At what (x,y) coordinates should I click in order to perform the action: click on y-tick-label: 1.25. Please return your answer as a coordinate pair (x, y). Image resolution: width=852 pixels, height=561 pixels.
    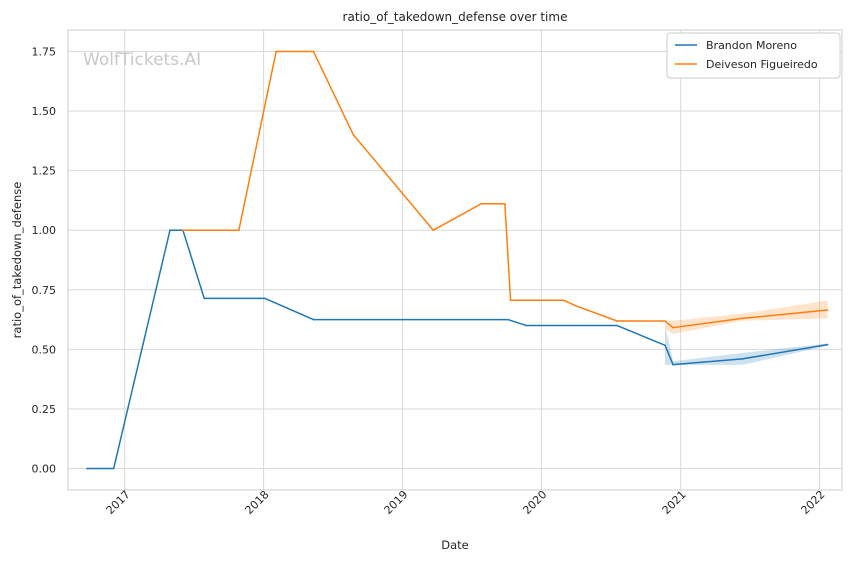
    Looking at the image, I should click on (44, 171).